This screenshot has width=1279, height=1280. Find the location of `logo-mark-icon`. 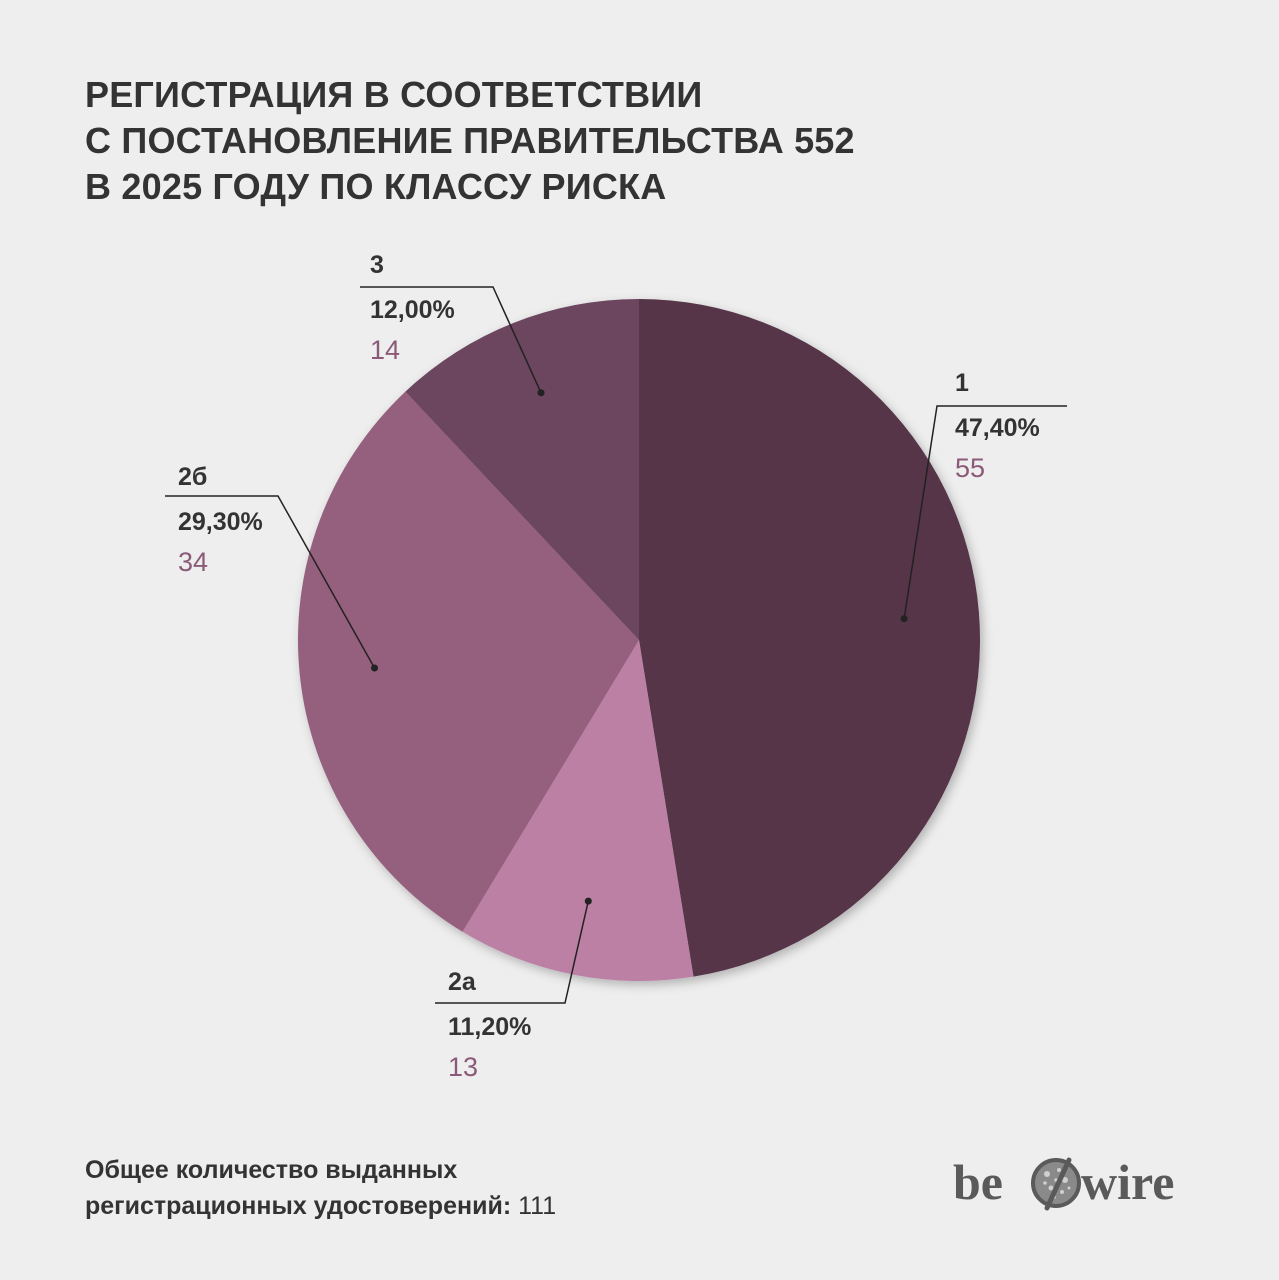

logo-mark-icon is located at coordinates (1056, 1184).